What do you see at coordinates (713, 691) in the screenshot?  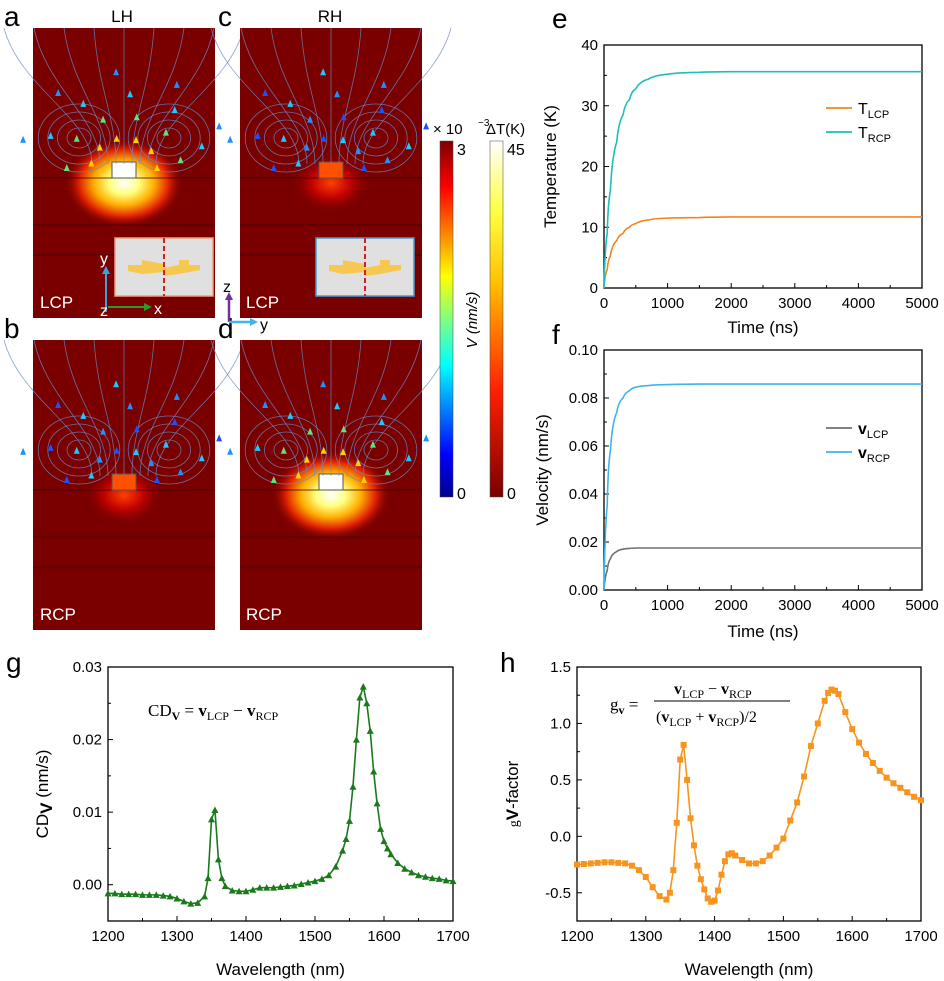 I see `g-formula-numerator: vLCP − vRCP` at bounding box center [713, 691].